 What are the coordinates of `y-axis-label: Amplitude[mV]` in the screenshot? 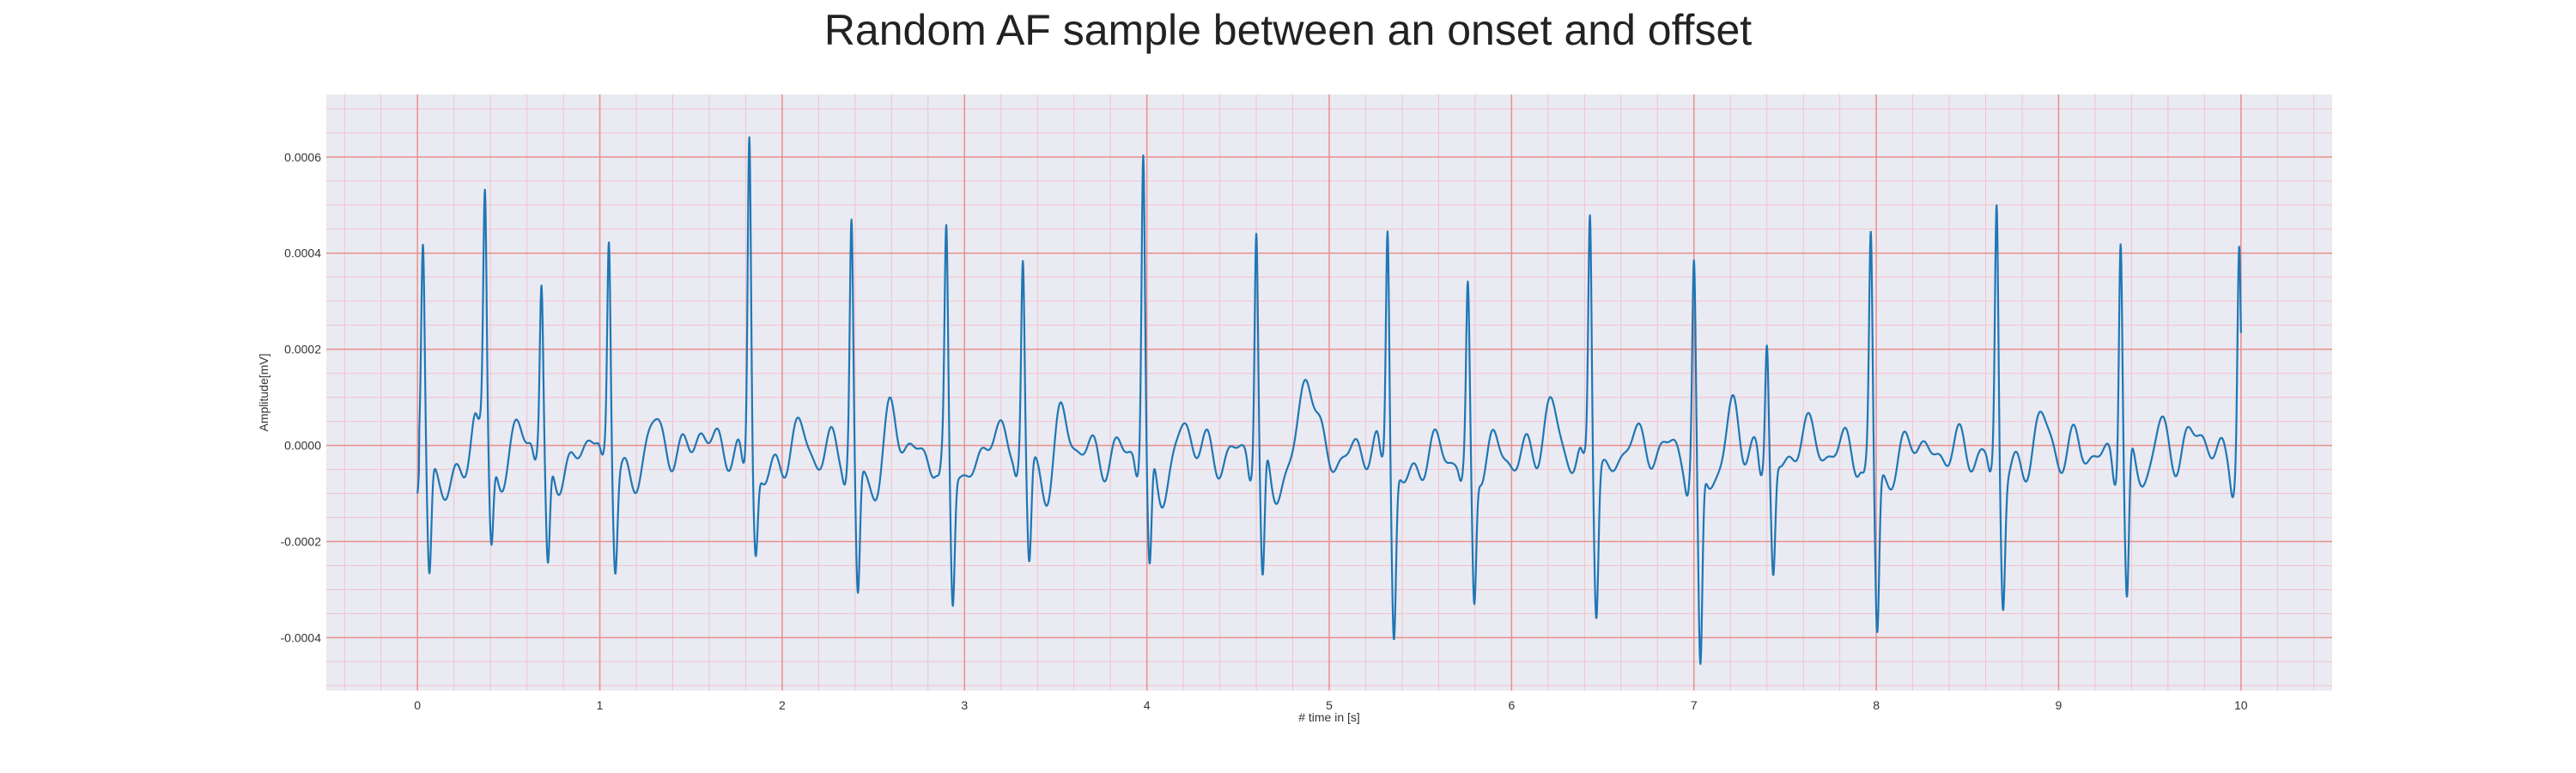 It's located at (263, 392).